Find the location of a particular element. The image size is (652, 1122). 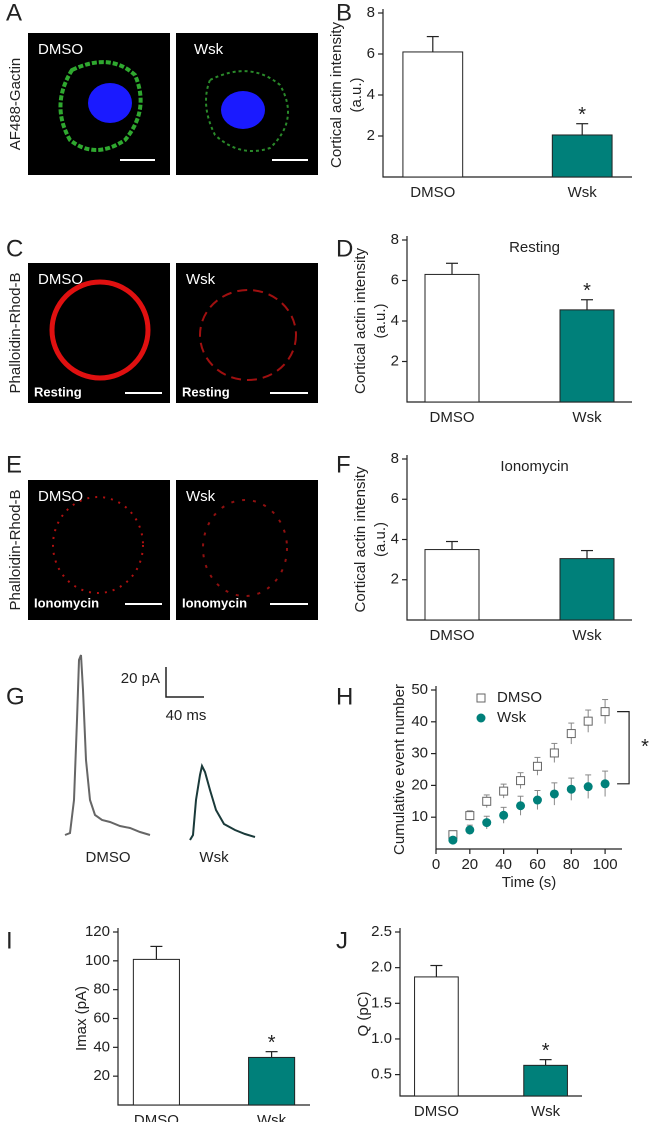

legend-label: DMSO is located at coordinates (519, 697).